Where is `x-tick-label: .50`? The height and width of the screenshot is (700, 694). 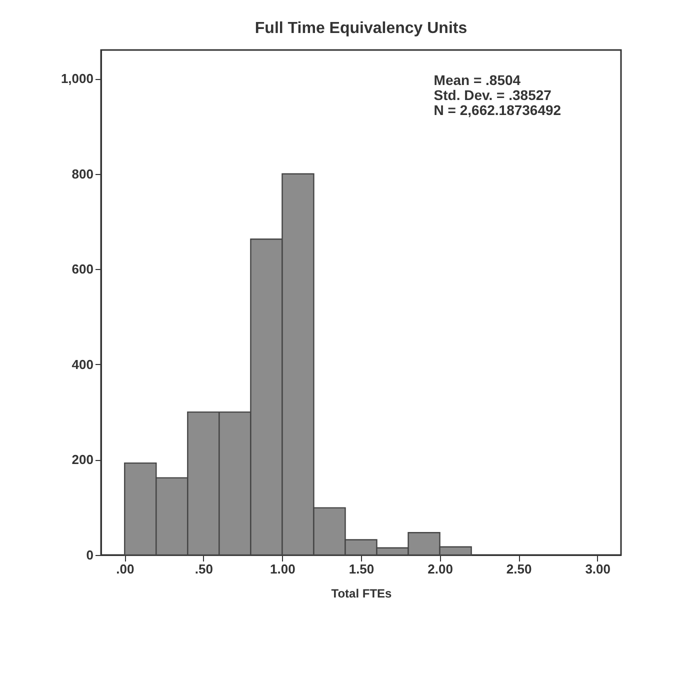 x-tick-label: .50 is located at coordinates (203, 569).